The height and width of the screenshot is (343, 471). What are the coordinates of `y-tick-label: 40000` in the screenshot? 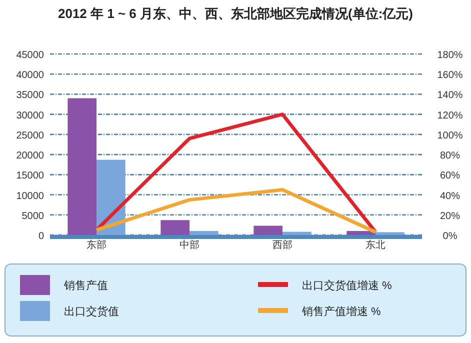 It's located at (30, 76).